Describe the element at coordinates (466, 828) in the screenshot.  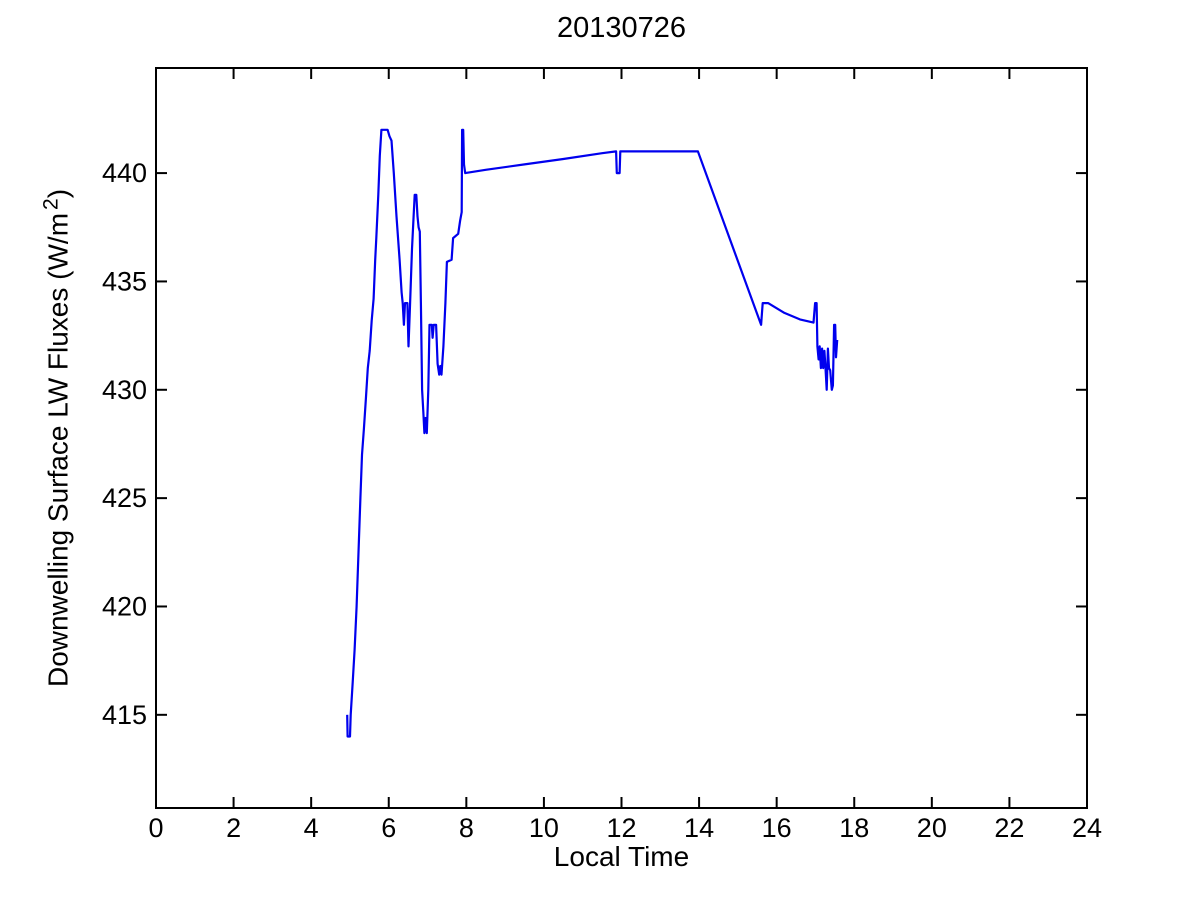
I see `x-tick-label: 8` at that location.